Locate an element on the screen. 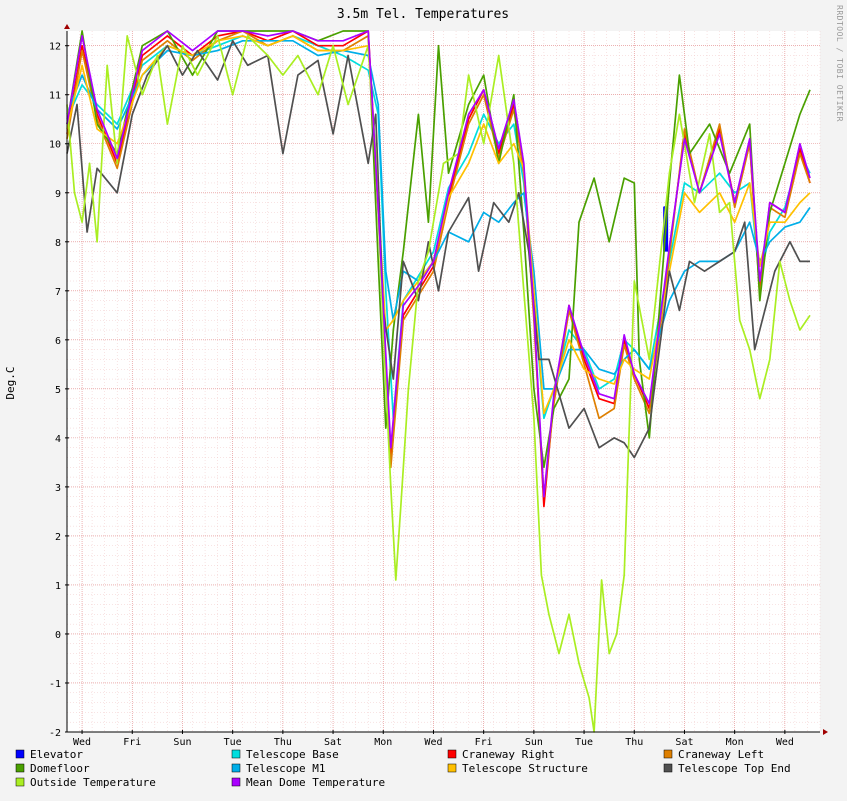 The image size is (847, 801). y-tick-label: 4 is located at coordinates (58, 439).